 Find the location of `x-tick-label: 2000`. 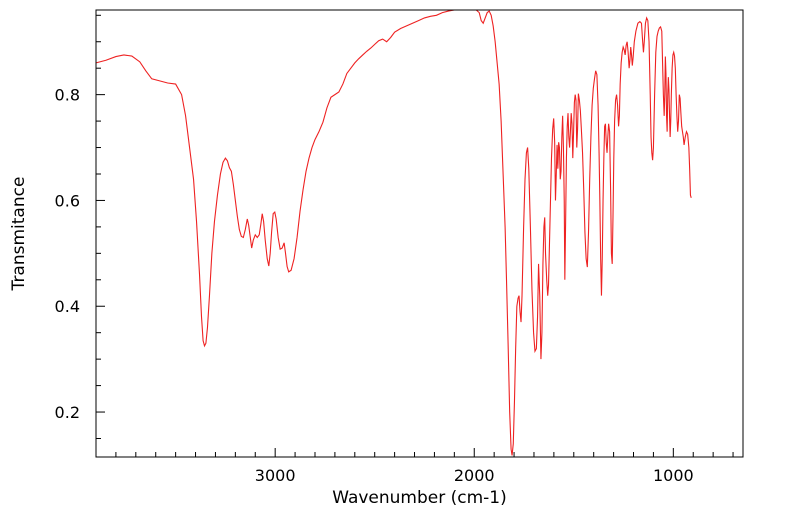

x-tick-label: 2000 is located at coordinates (474, 475).